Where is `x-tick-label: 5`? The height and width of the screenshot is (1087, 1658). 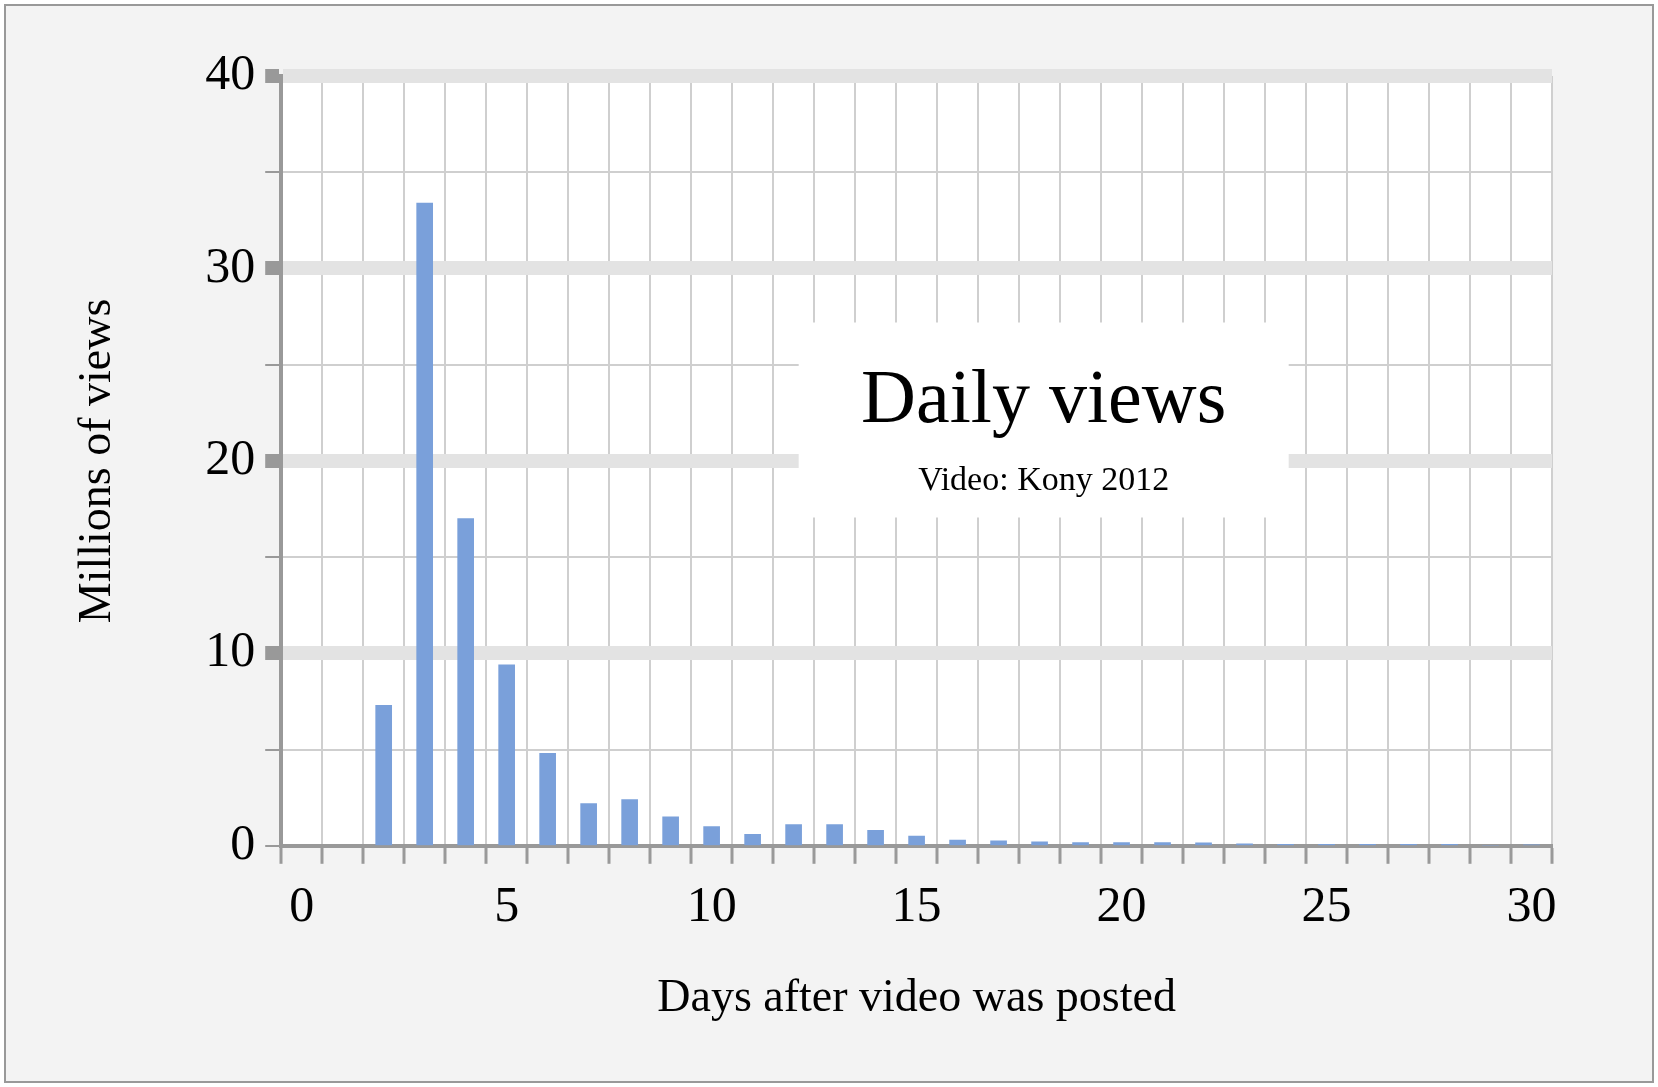 x-tick-label: 5 is located at coordinates (507, 903).